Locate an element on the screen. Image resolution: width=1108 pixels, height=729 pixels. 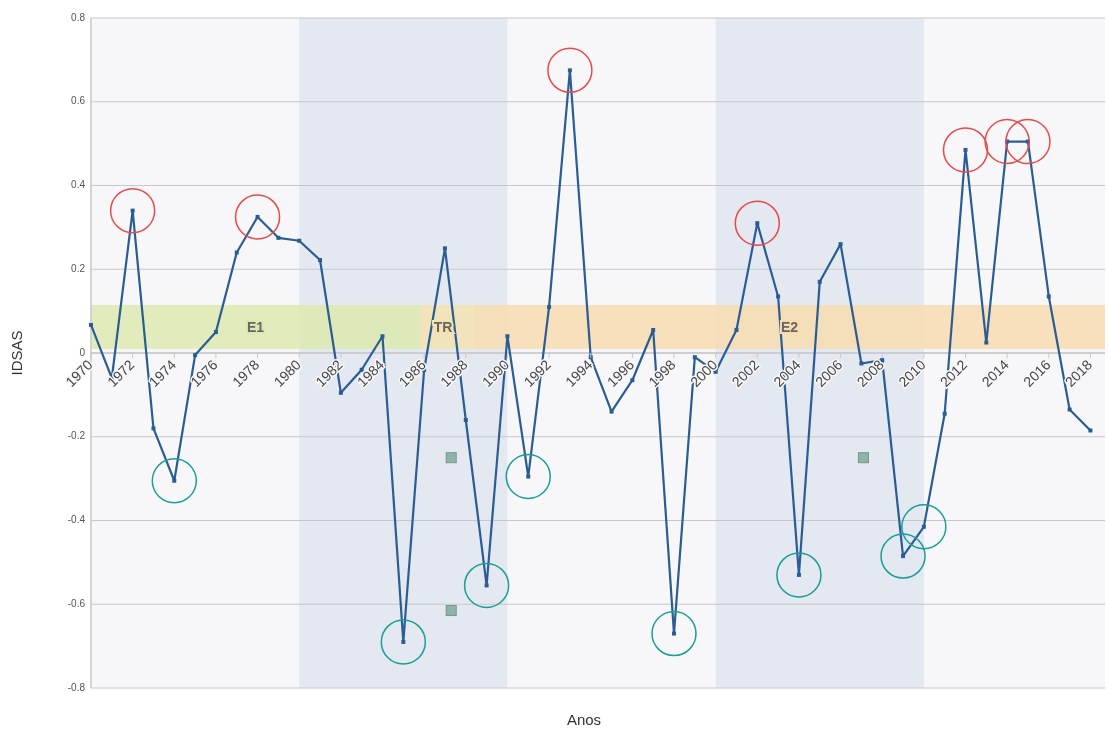
y-axis-title: IDSAS is located at coordinates (16, 353).